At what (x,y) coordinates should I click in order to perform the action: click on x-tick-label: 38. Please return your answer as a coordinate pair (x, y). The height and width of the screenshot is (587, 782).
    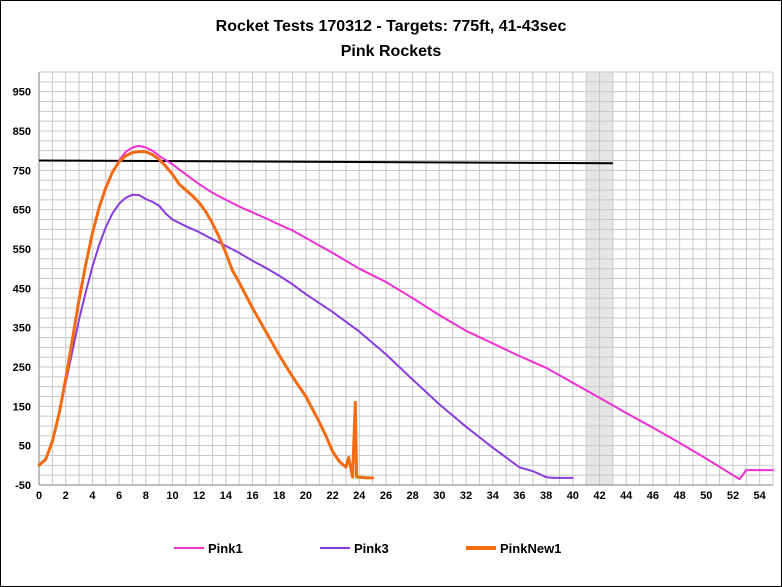
    Looking at the image, I should click on (546, 496).